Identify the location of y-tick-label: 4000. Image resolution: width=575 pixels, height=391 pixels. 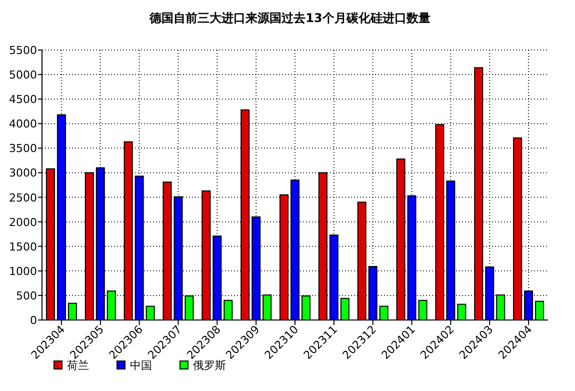
(23, 124).